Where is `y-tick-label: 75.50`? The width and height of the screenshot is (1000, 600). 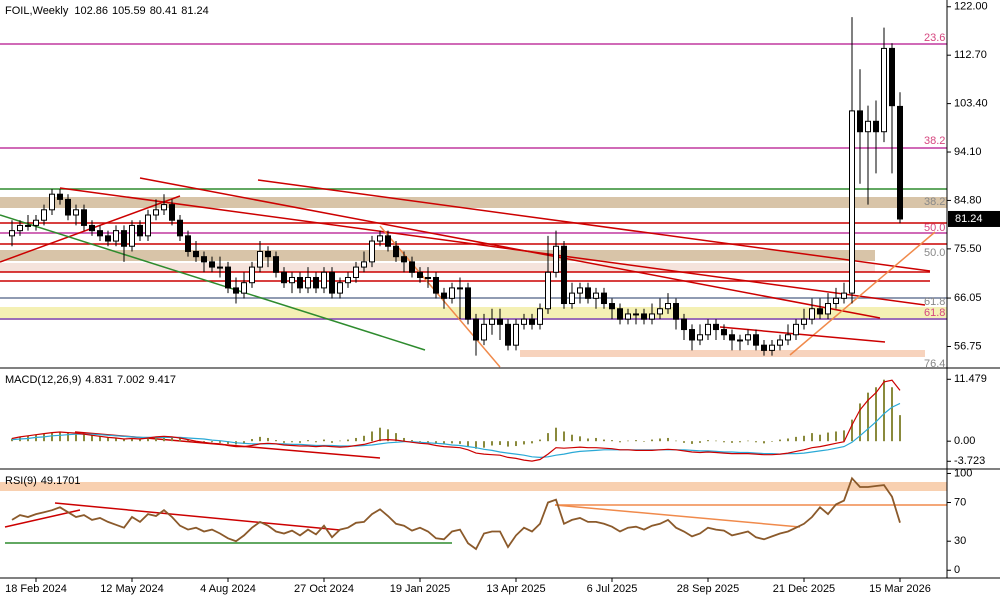 y-tick-label: 75.50 is located at coordinates (968, 249).